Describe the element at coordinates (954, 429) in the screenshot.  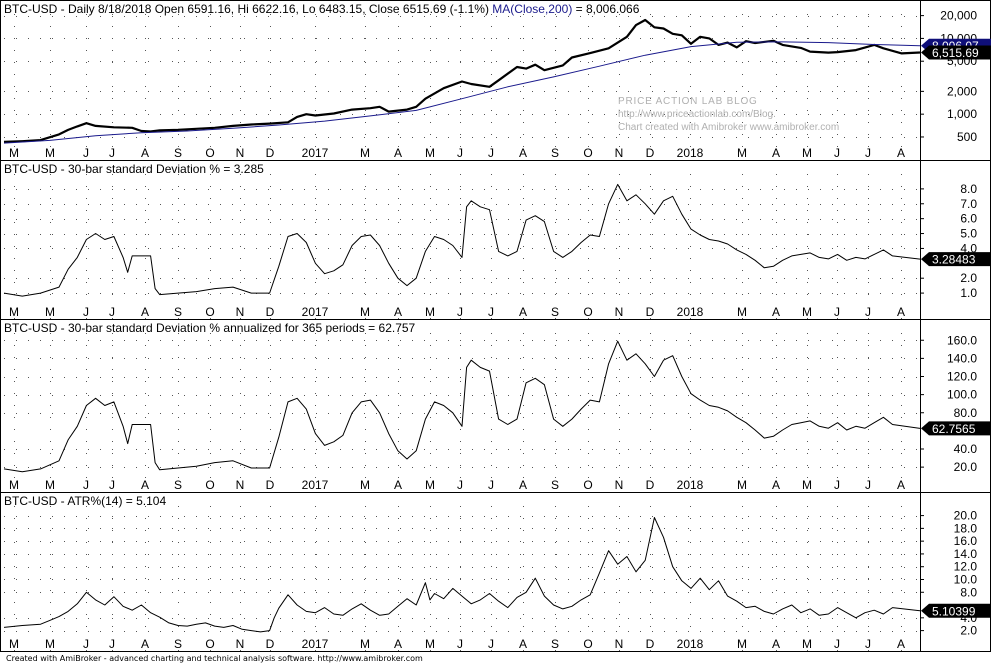
I see `last-value-label: 62.7565` at that location.